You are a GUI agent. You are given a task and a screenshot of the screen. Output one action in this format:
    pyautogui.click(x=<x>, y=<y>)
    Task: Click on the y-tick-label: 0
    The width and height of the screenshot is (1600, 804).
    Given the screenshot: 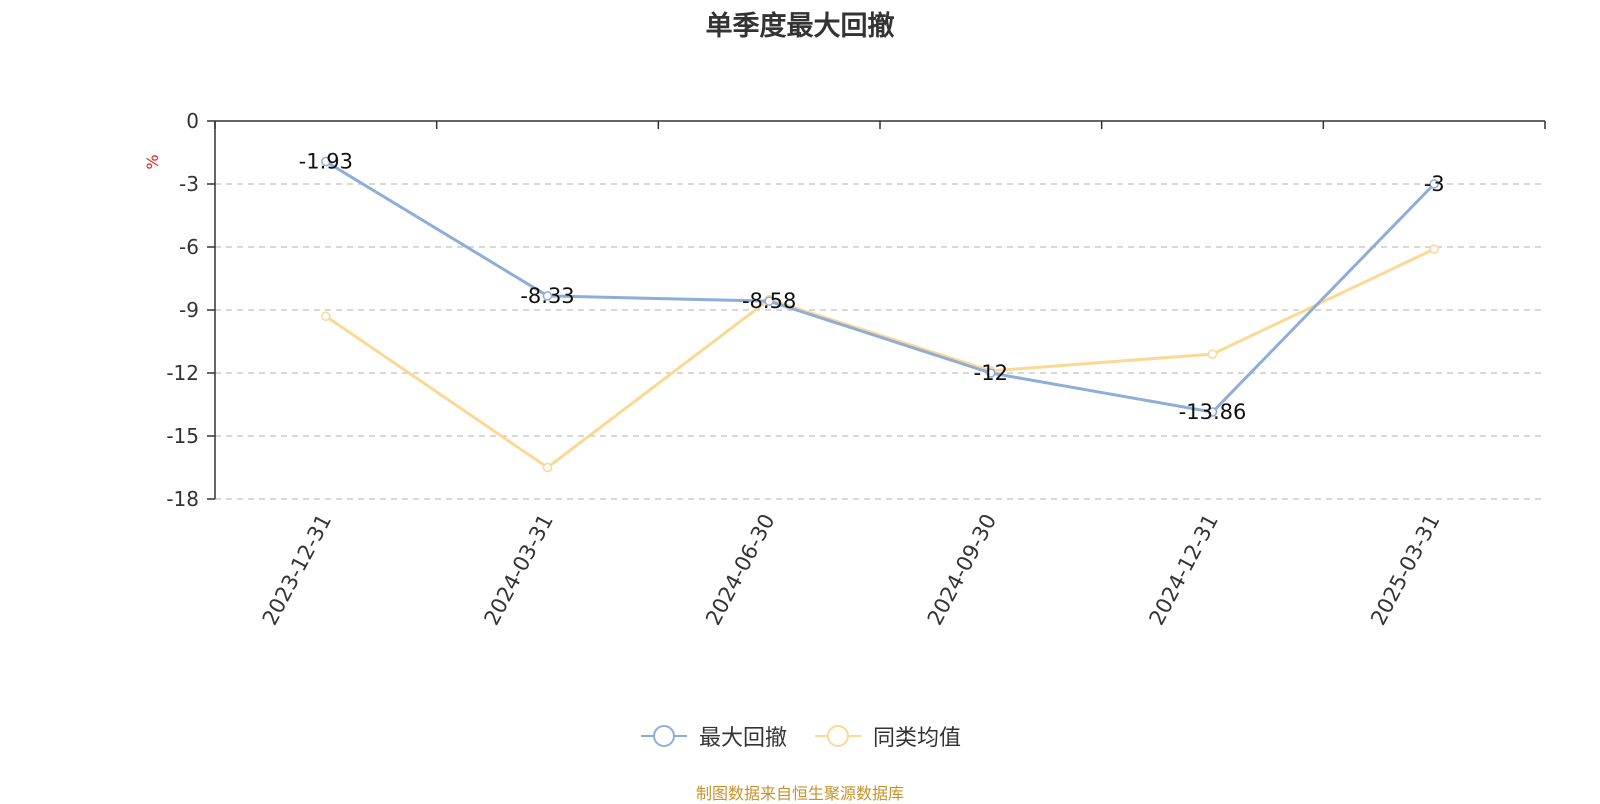 What is the action you would take?
    pyautogui.click(x=192, y=121)
    